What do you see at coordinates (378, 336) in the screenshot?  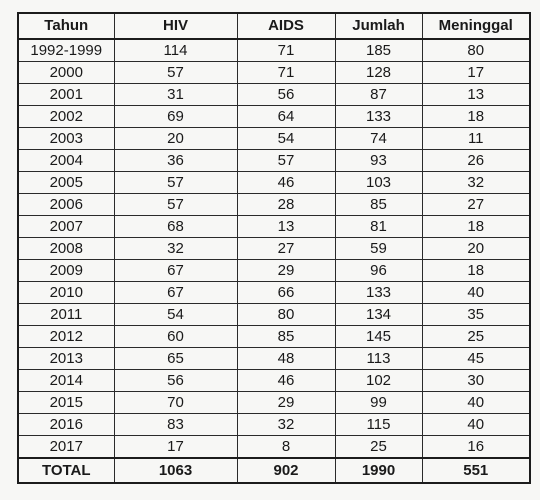 I see `cell-jumlah: 145` at bounding box center [378, 336].